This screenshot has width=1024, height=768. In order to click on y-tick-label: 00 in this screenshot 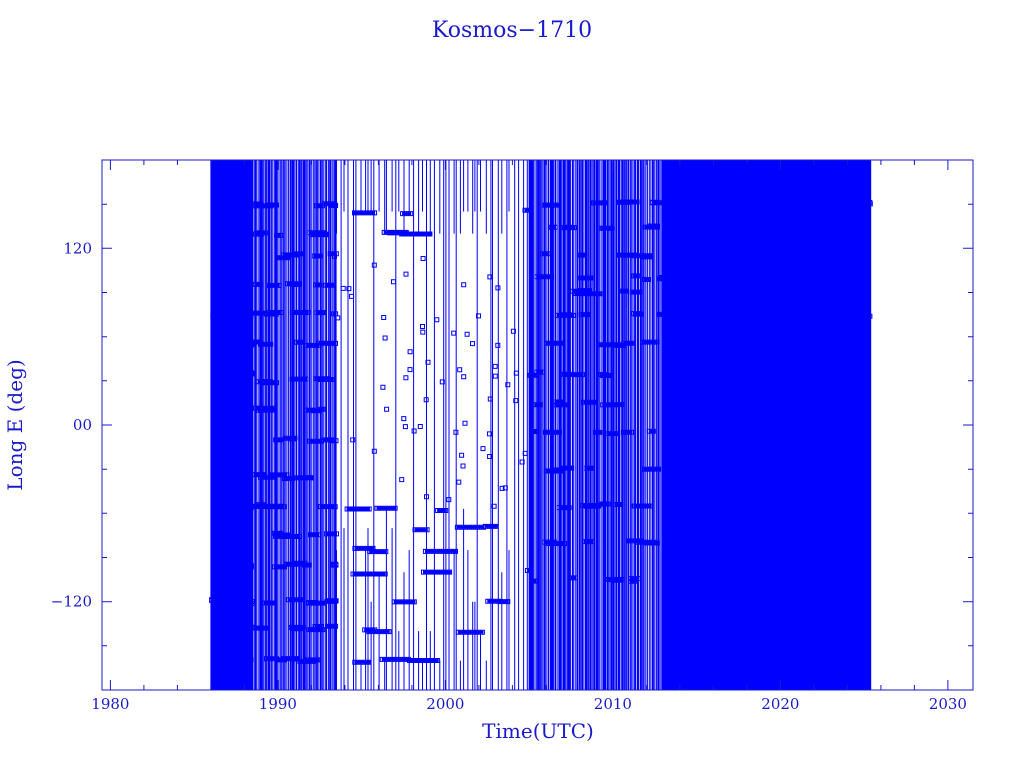, I will do `click(82, 425)`.